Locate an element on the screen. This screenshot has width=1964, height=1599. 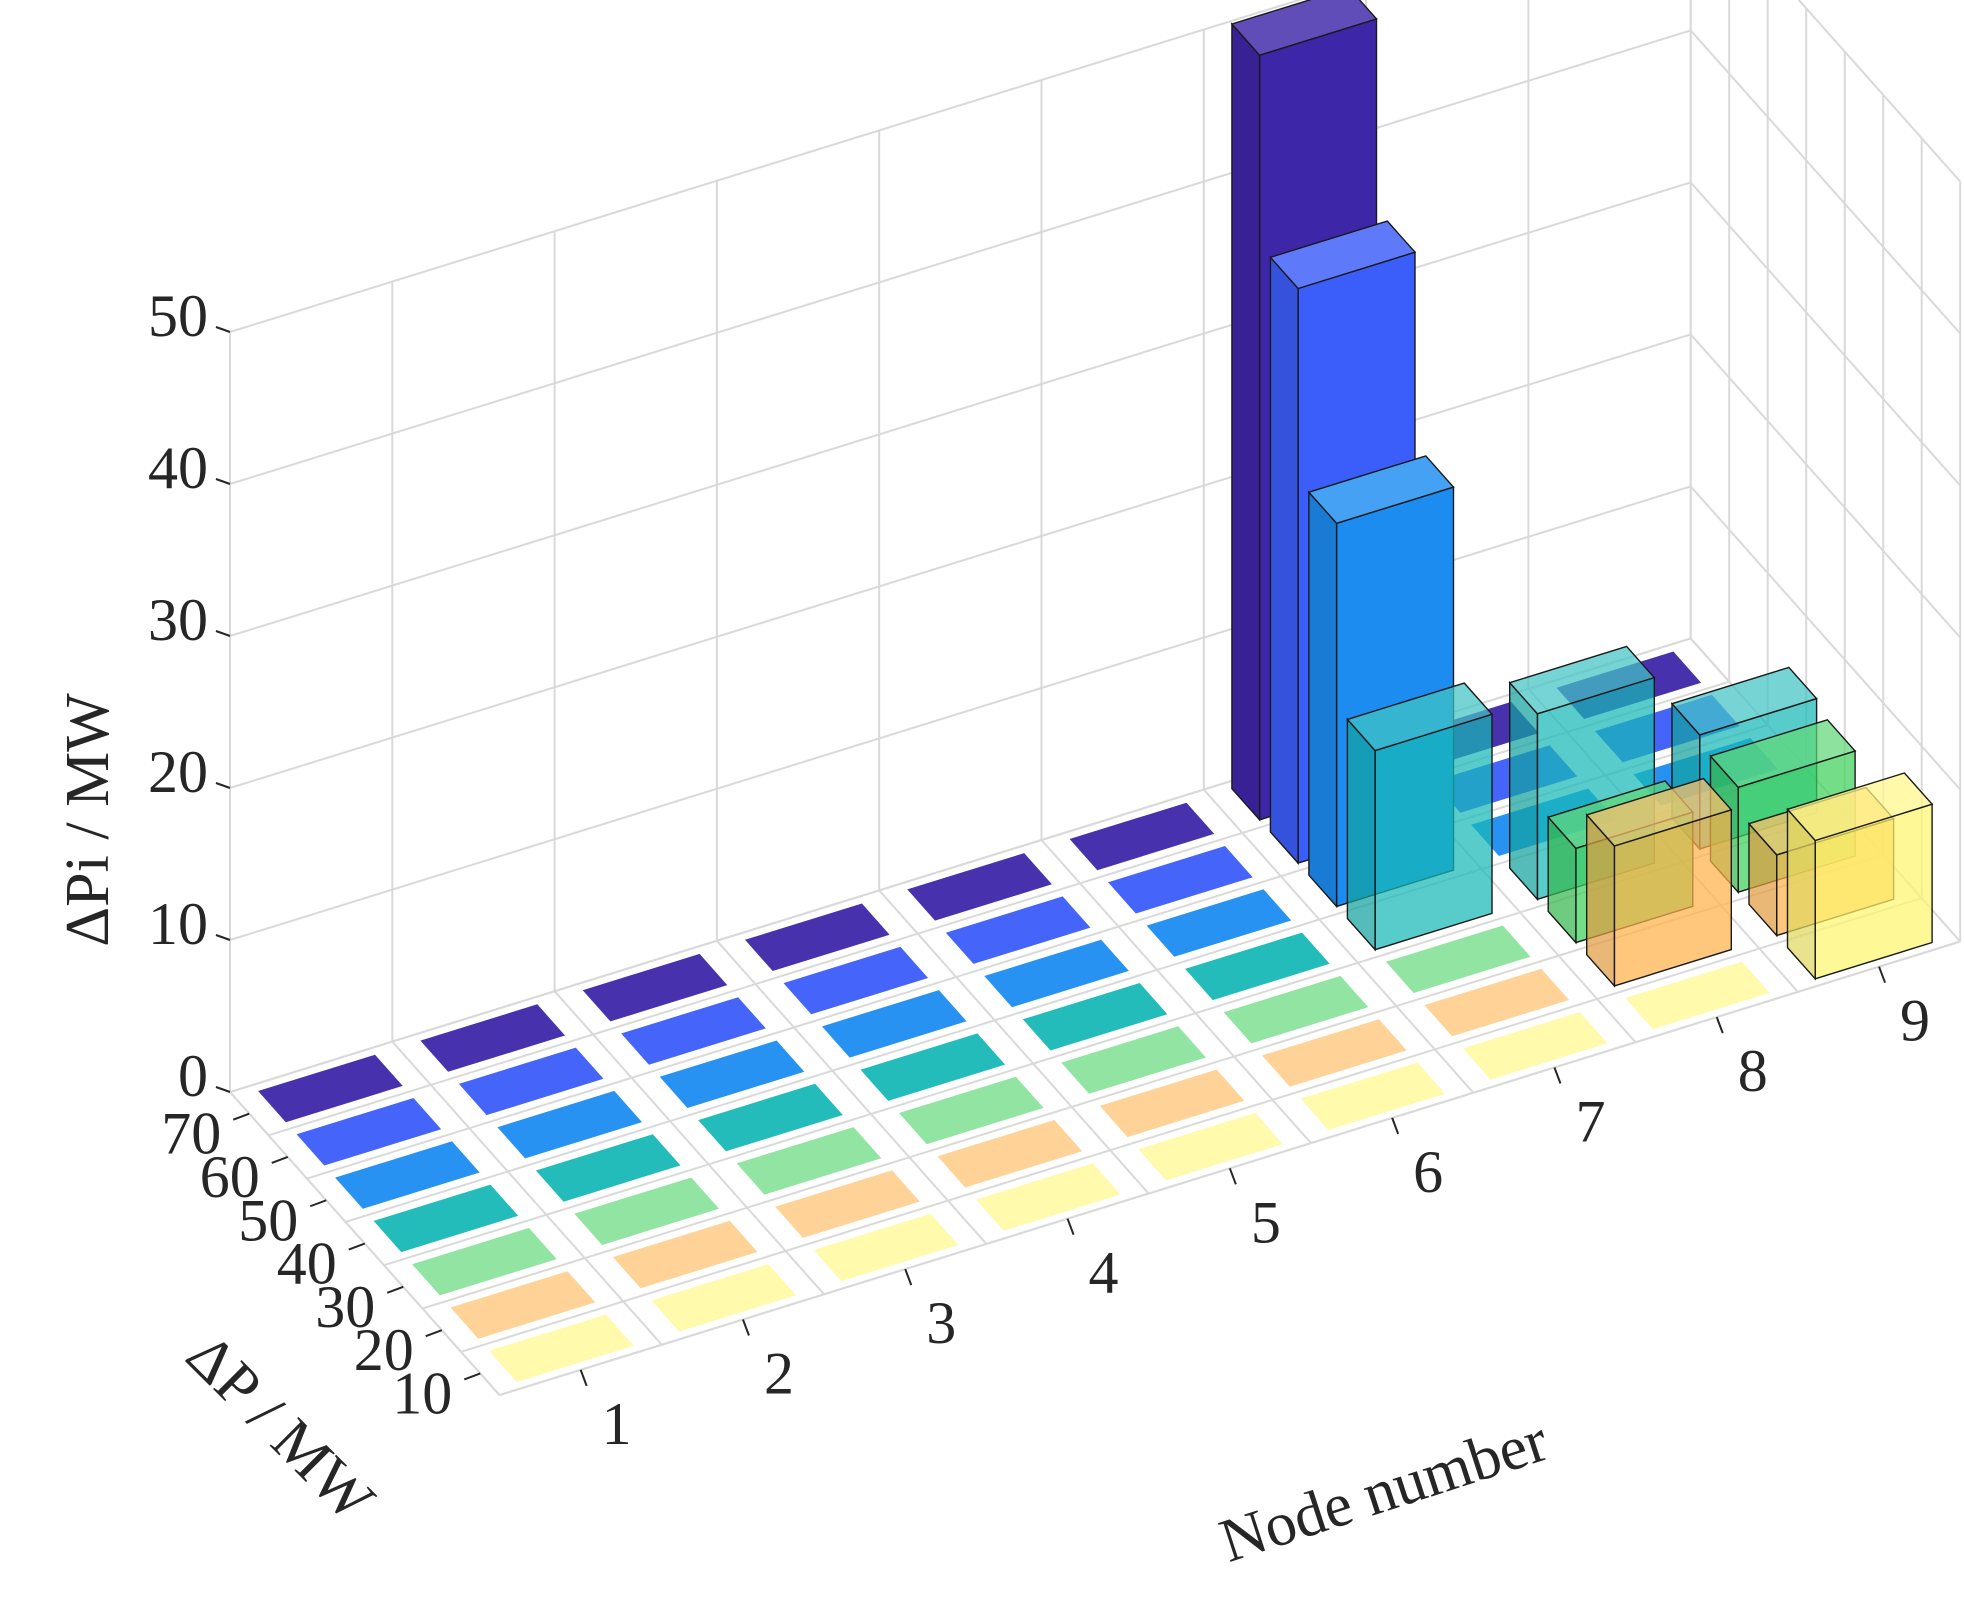
bar--p-50-mw-node-5 is located at coordinates (1056, 973).